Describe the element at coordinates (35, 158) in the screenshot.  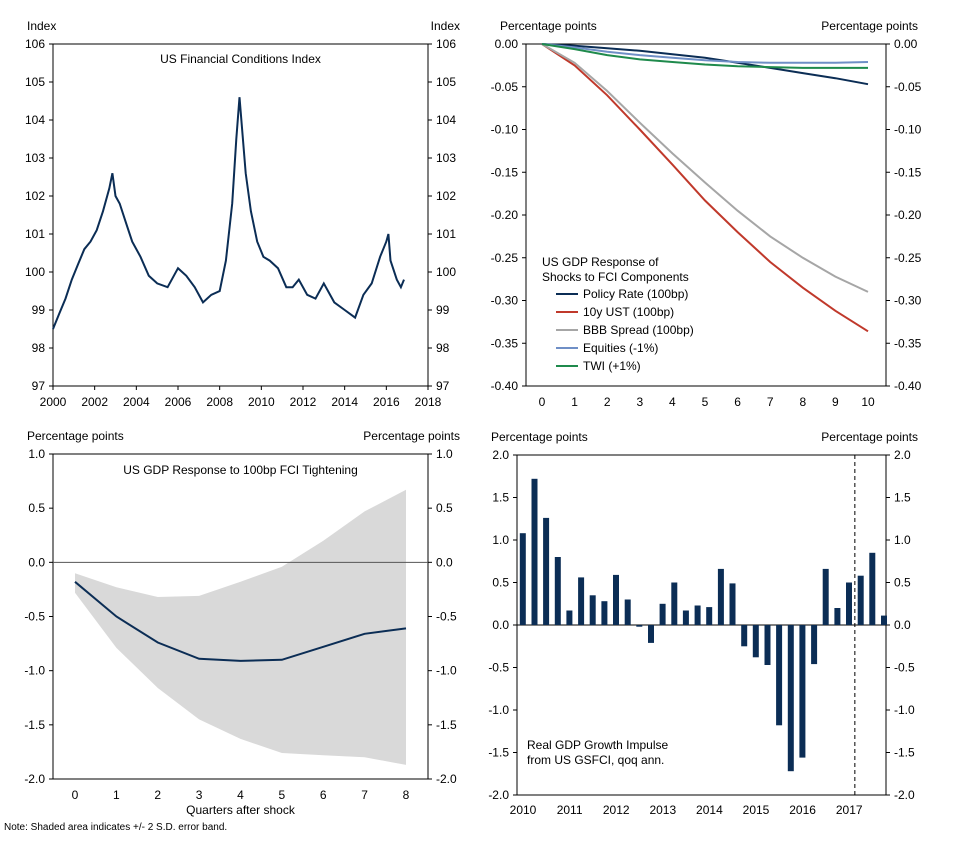
I see `fci-ytick-label-left: 103` at that location.